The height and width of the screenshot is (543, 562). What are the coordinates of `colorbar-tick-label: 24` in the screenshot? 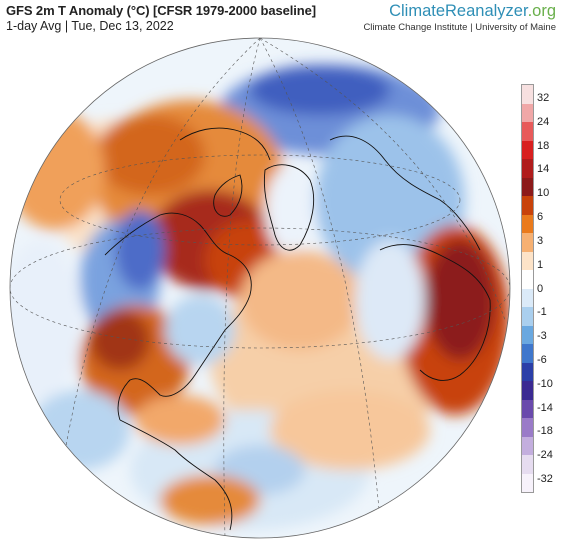 It's located at (543, 121).